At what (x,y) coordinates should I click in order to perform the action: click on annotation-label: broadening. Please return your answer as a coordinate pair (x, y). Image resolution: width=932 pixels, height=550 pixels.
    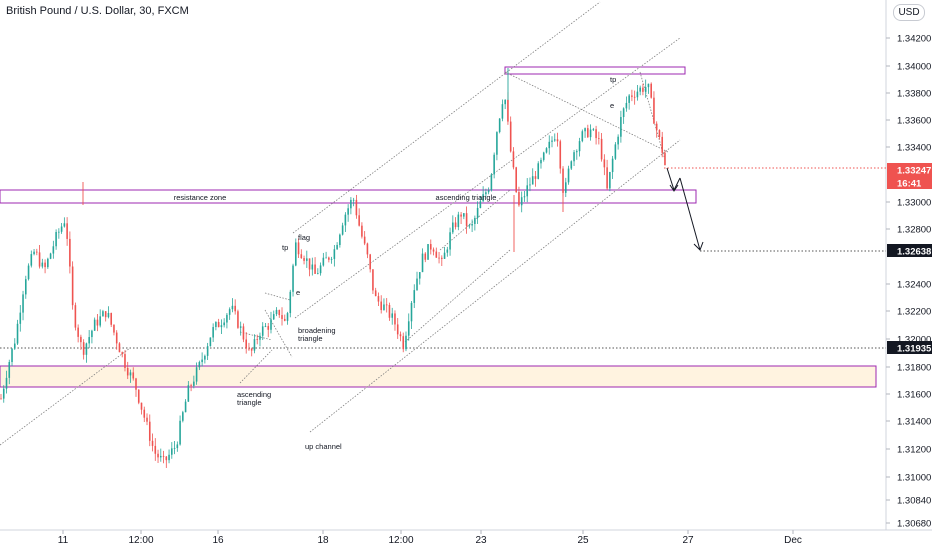
    Looking at the image, I should click on (317, 330).